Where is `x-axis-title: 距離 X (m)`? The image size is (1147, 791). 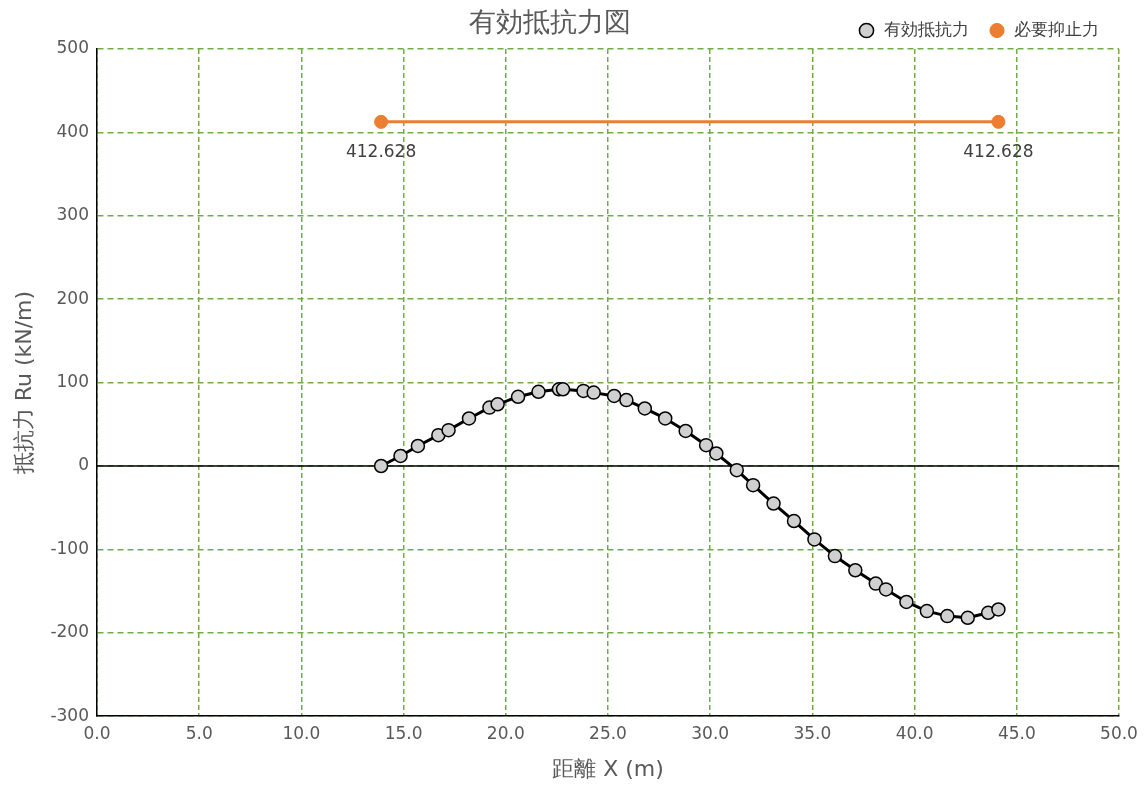 x-axis-title: 距離 X (m) is located at coordinates (608, 768).